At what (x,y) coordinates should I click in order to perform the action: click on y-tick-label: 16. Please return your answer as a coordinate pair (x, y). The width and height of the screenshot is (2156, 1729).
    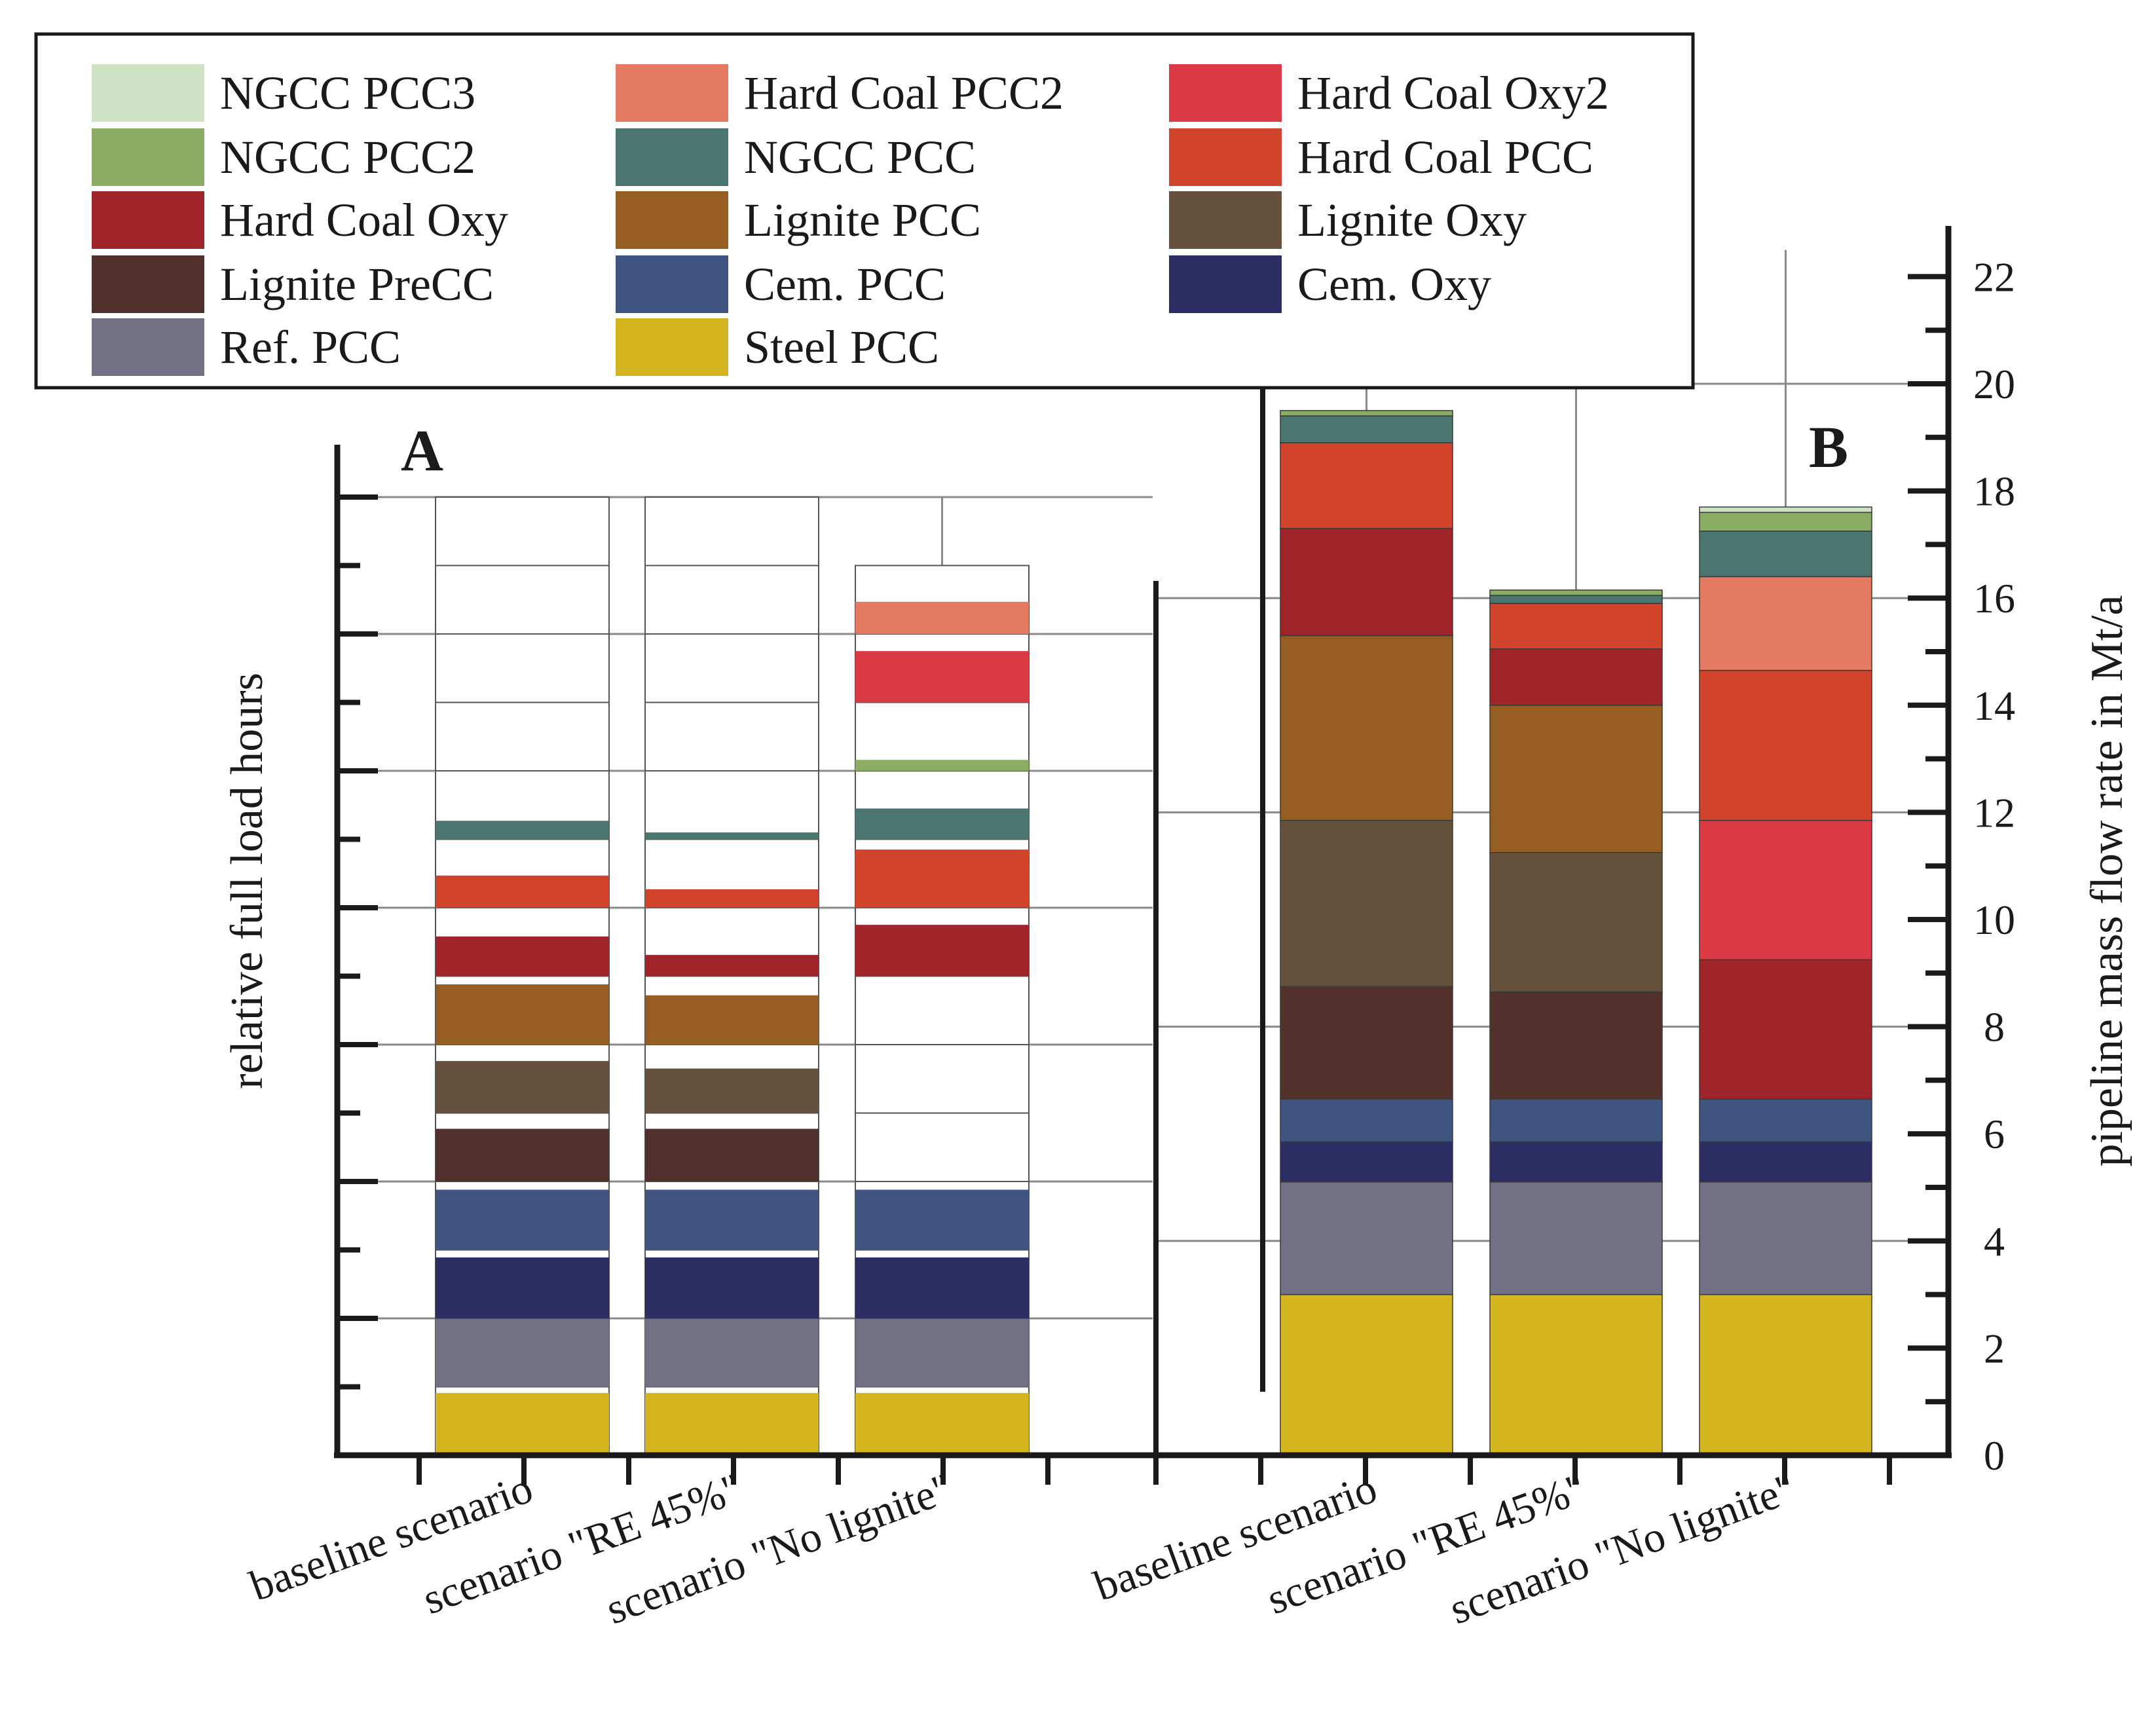
    Looking at the image, I should click on (1994, 598).